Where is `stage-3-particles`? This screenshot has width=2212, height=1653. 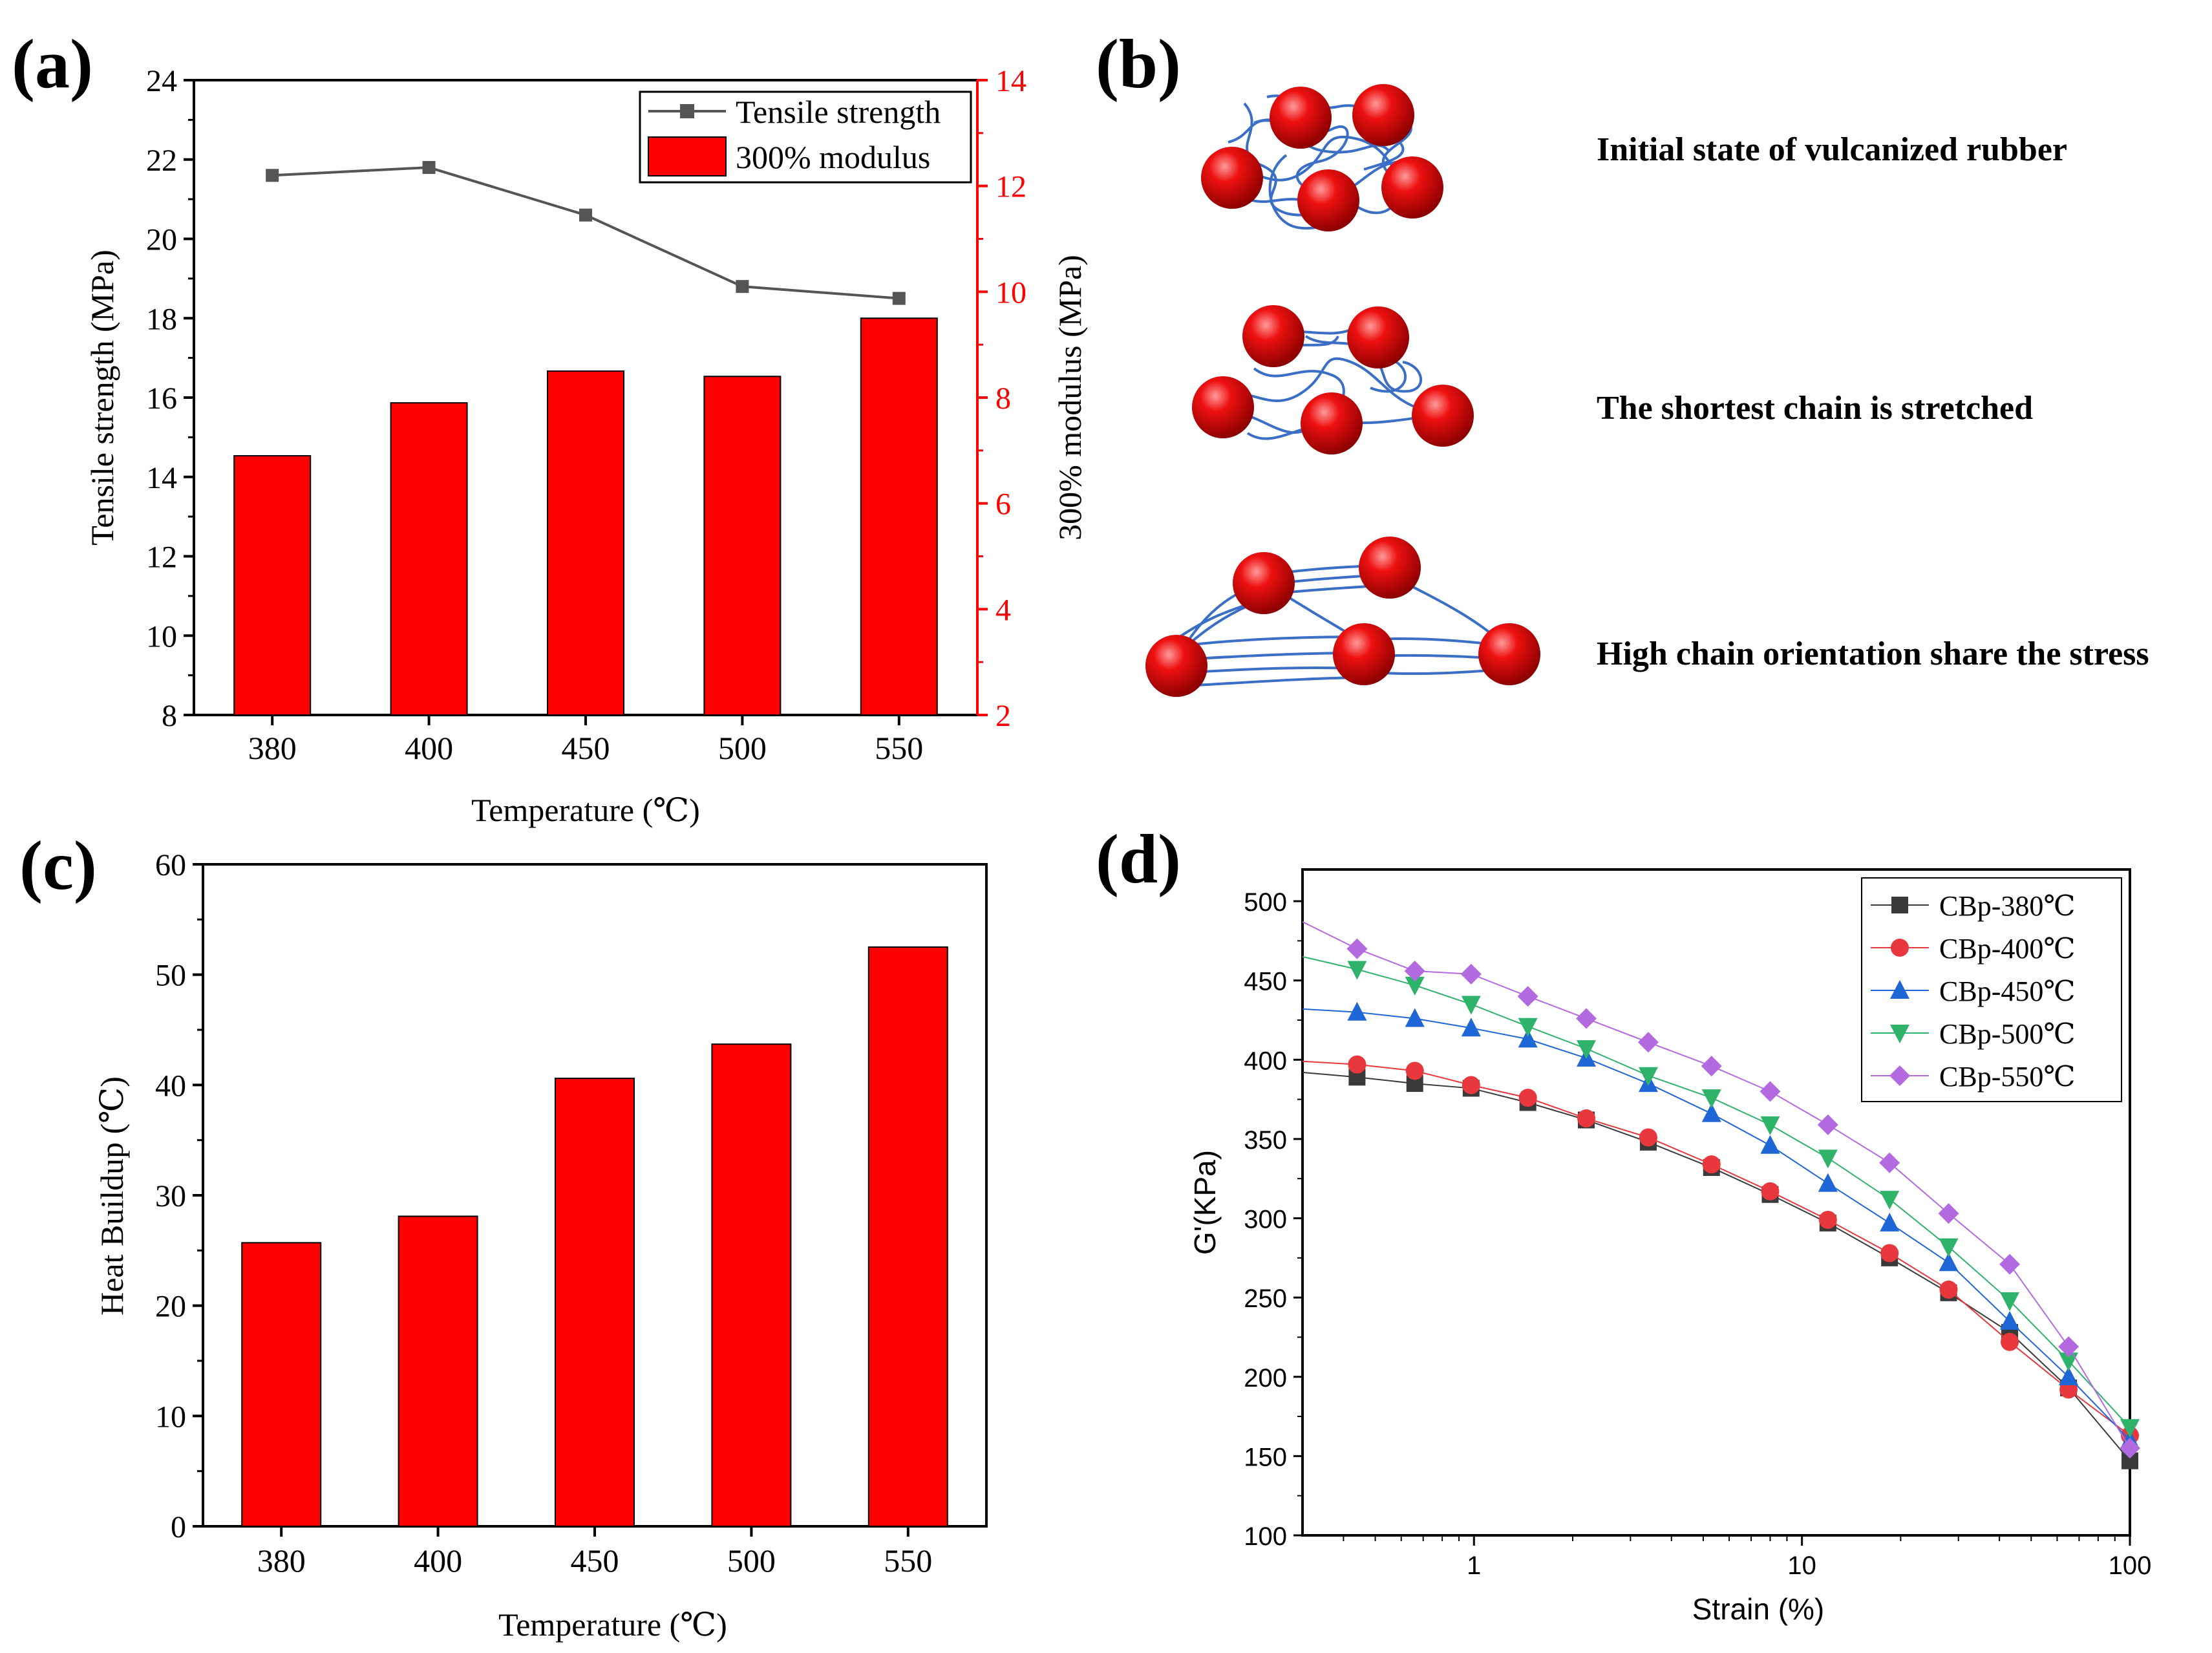 stage-3-particles is located at coordinates (1342, 617).